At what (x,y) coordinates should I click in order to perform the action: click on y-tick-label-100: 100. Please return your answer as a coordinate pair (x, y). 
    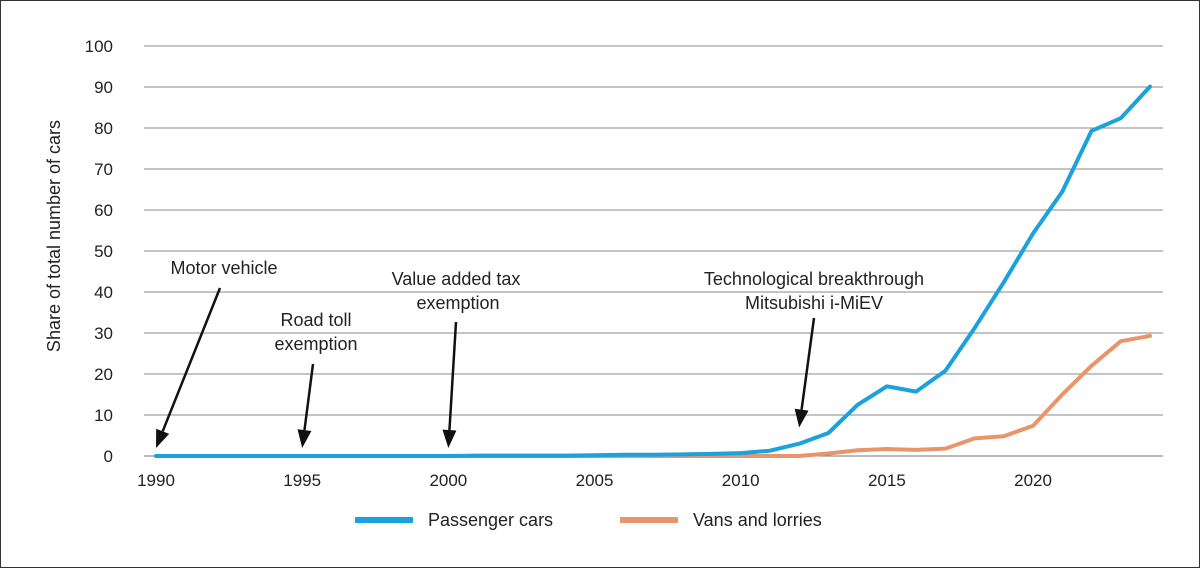
    Looking at the image, I should click on (99, 46).